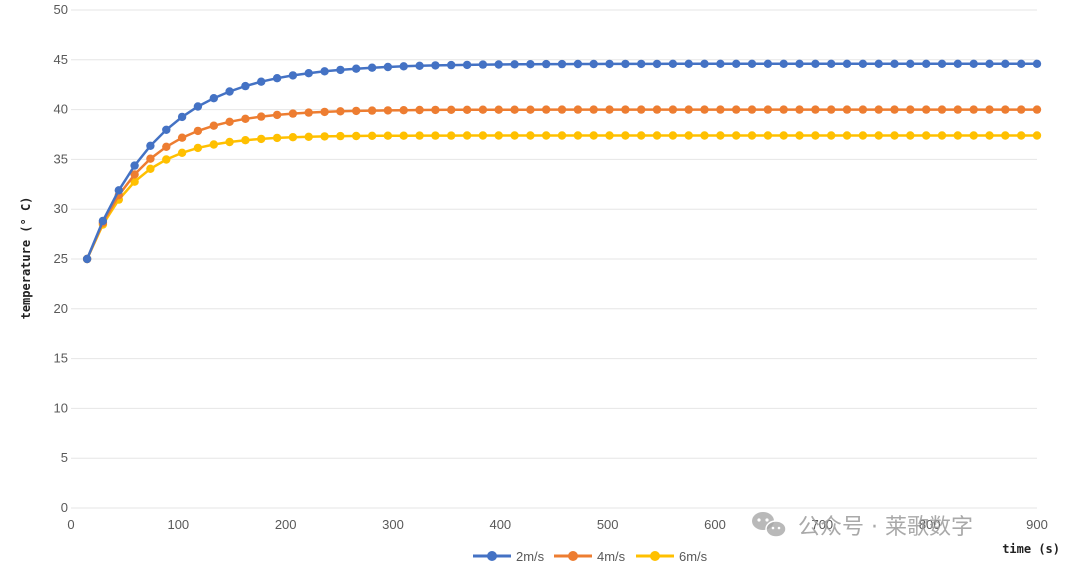 The image size is (1080, 569). What do you see at coordinates (930, 524) in the screenshot?
I see `x-tick-label: 800` at bounding box center [930, 524].